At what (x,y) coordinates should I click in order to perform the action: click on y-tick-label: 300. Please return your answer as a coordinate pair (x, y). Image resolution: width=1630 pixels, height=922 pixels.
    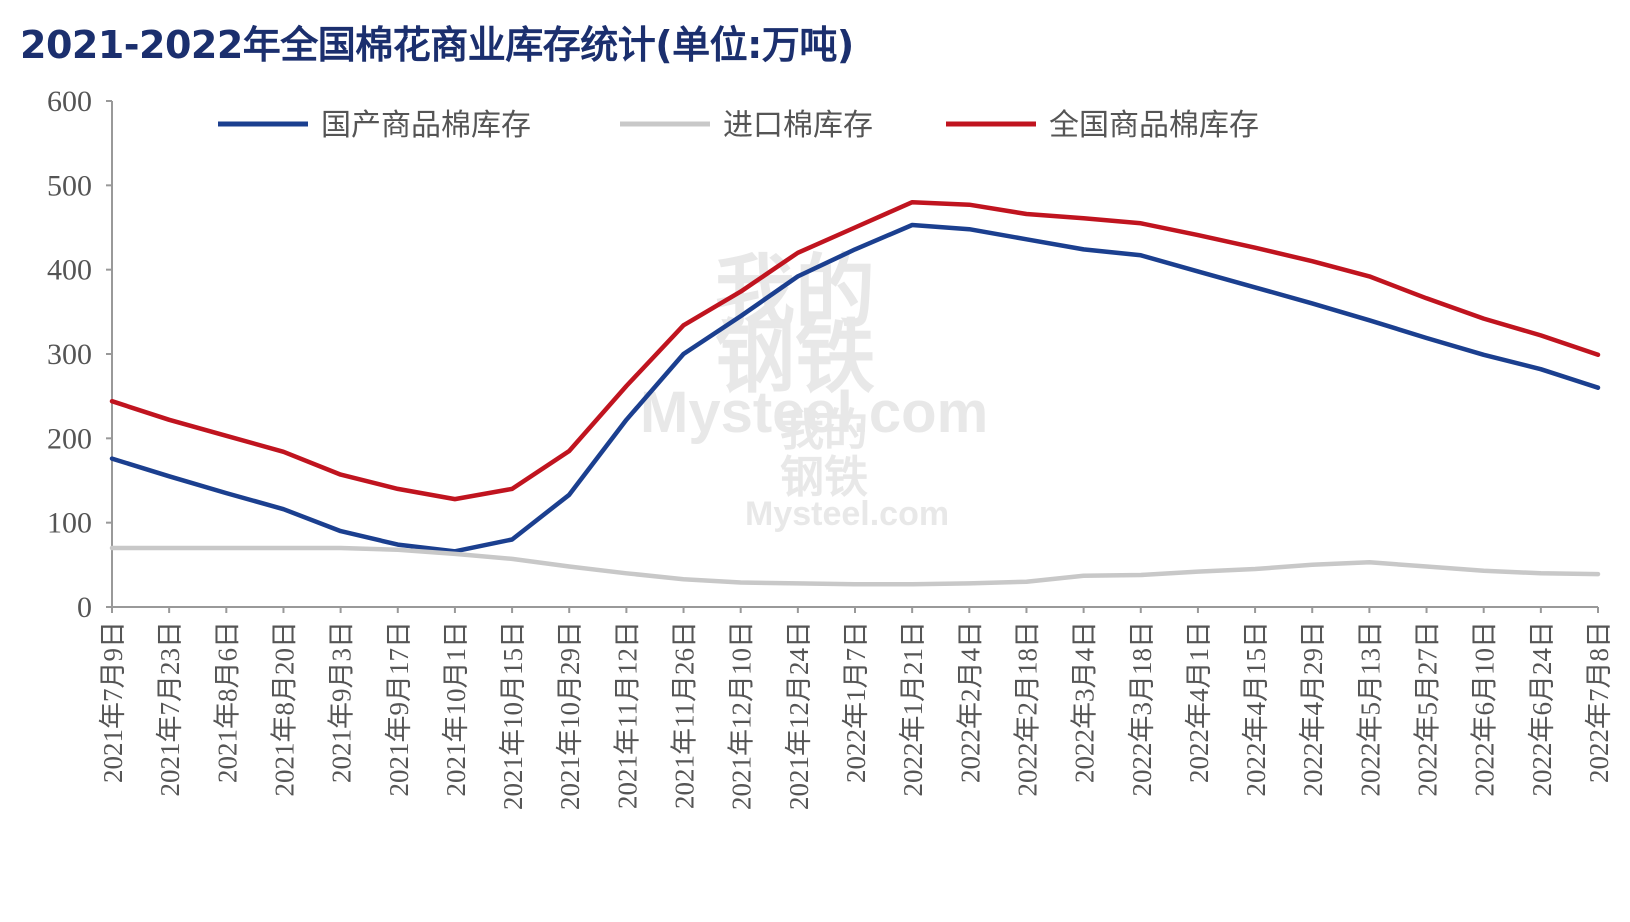
    Looking at the image, I should click on (69, 354).